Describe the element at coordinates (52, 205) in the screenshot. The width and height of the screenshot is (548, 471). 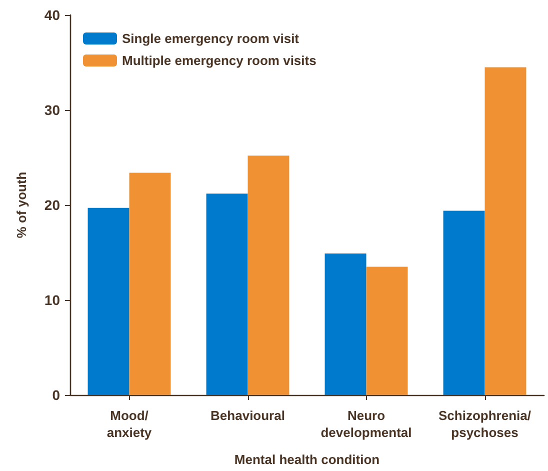
I see `y-tick-label: 20` at that location.